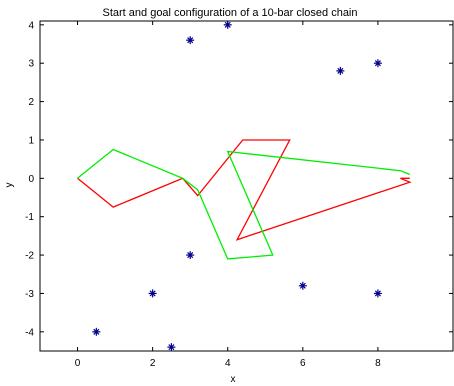  What do you see at coordinates (303, 363) in the screenshot?
I see `x-tick-label: 6` at bounding box center [303, 363].